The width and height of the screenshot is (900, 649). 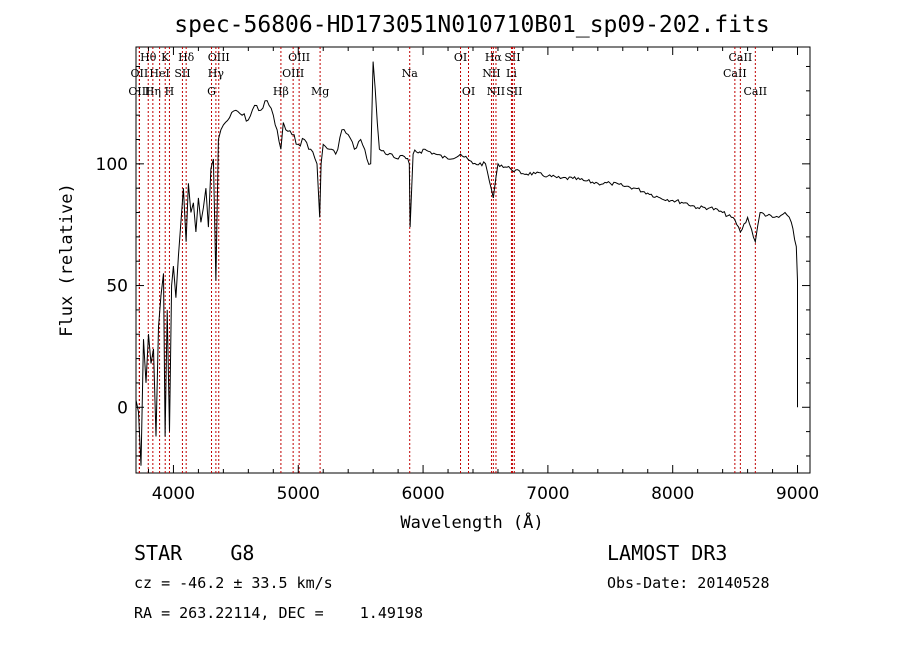 What do you see at coordinates (797, 494) in the screenshot?
I see `x-tick-label: 9000` at bounding box center [797, 494].